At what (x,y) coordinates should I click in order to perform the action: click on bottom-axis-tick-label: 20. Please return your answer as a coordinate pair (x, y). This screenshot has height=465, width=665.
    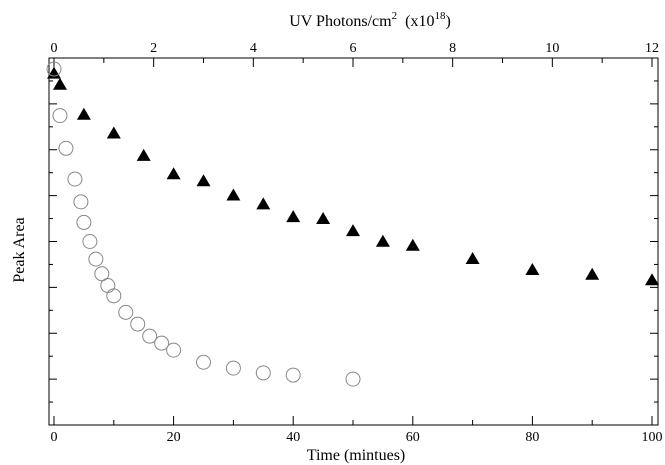
    Looking at the image, I should click on (174, 437).